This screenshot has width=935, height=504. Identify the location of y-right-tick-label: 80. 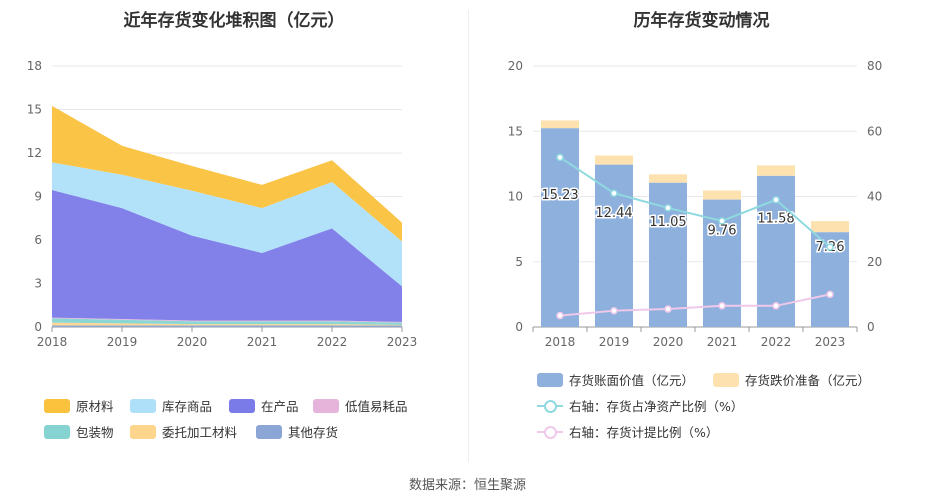
(874, 66).